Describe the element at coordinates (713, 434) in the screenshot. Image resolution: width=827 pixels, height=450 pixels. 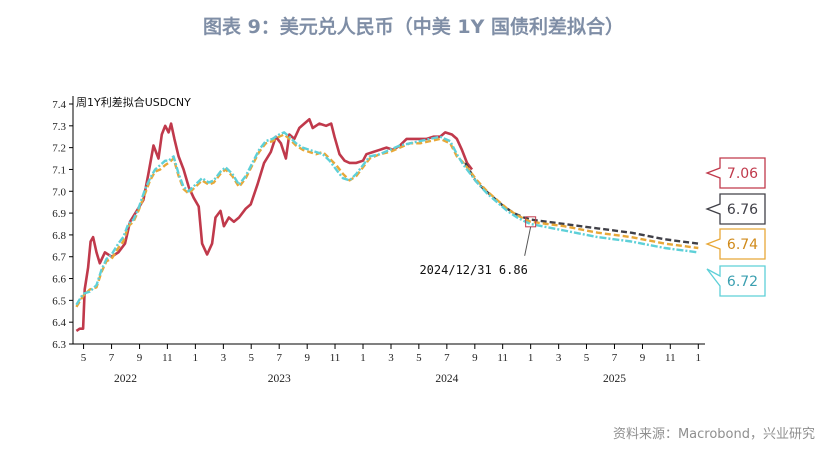
I see `source-note: 资料来源：Macrobond，兴业研究` at that location.